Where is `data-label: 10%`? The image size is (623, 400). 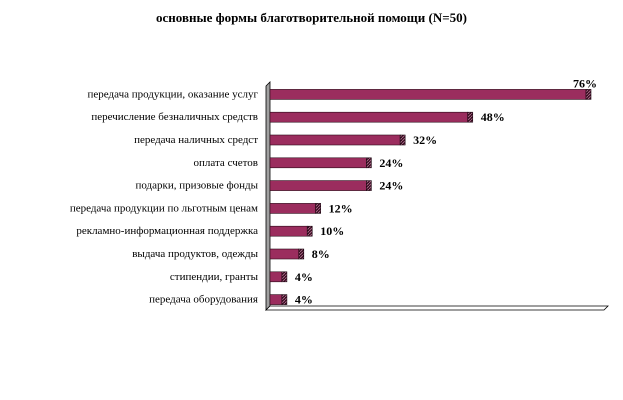 data-label: 10% is located at coordinates (332, 231).